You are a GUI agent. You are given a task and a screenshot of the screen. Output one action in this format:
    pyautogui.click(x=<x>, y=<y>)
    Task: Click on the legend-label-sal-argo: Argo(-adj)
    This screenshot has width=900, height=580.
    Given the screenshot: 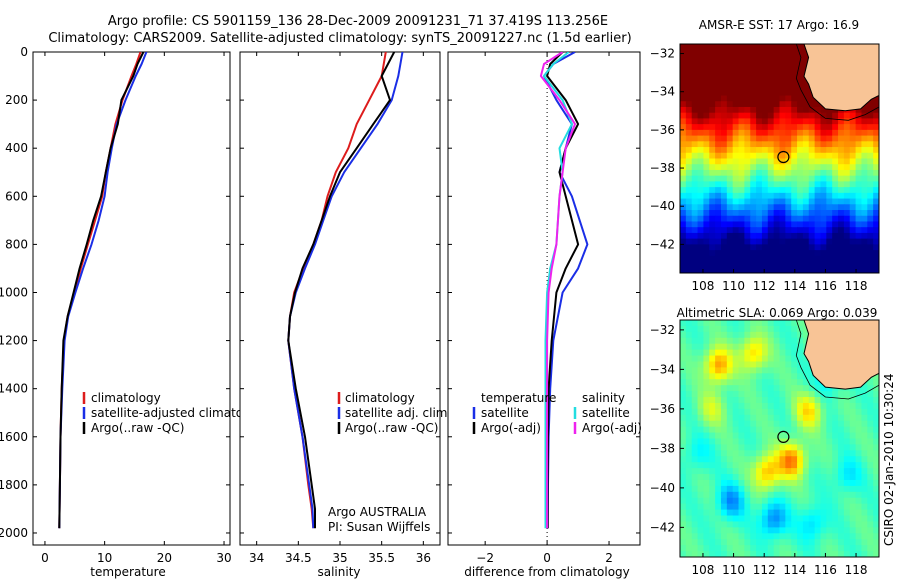 What is the action you would take?
    pyautogui.click(x=612, y=428)
    